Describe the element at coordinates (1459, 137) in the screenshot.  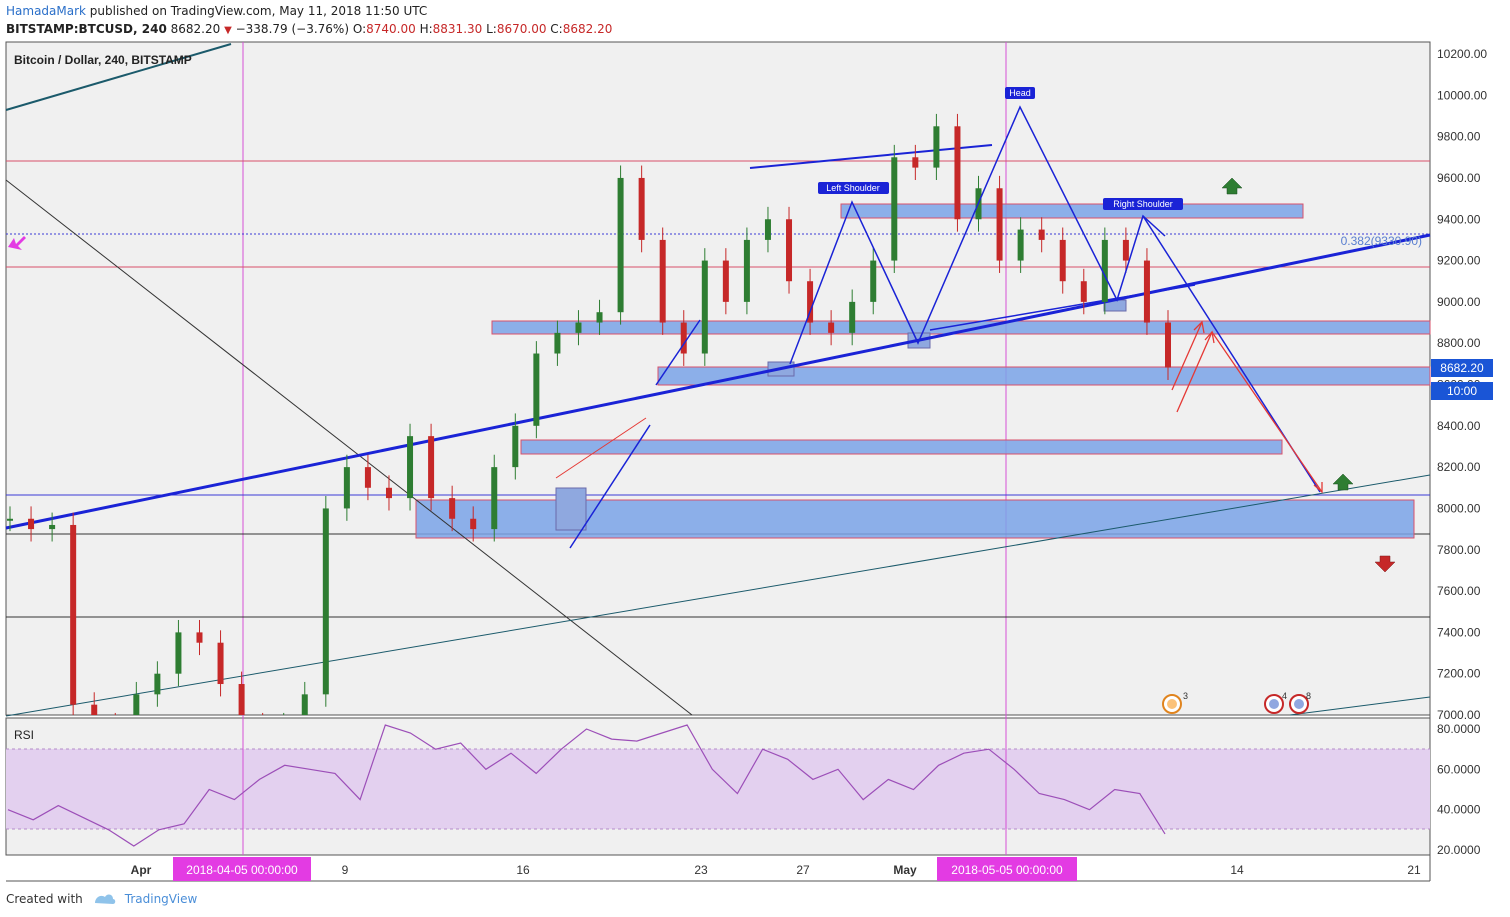
I see `price-tick-label: 9800.00` at that location.